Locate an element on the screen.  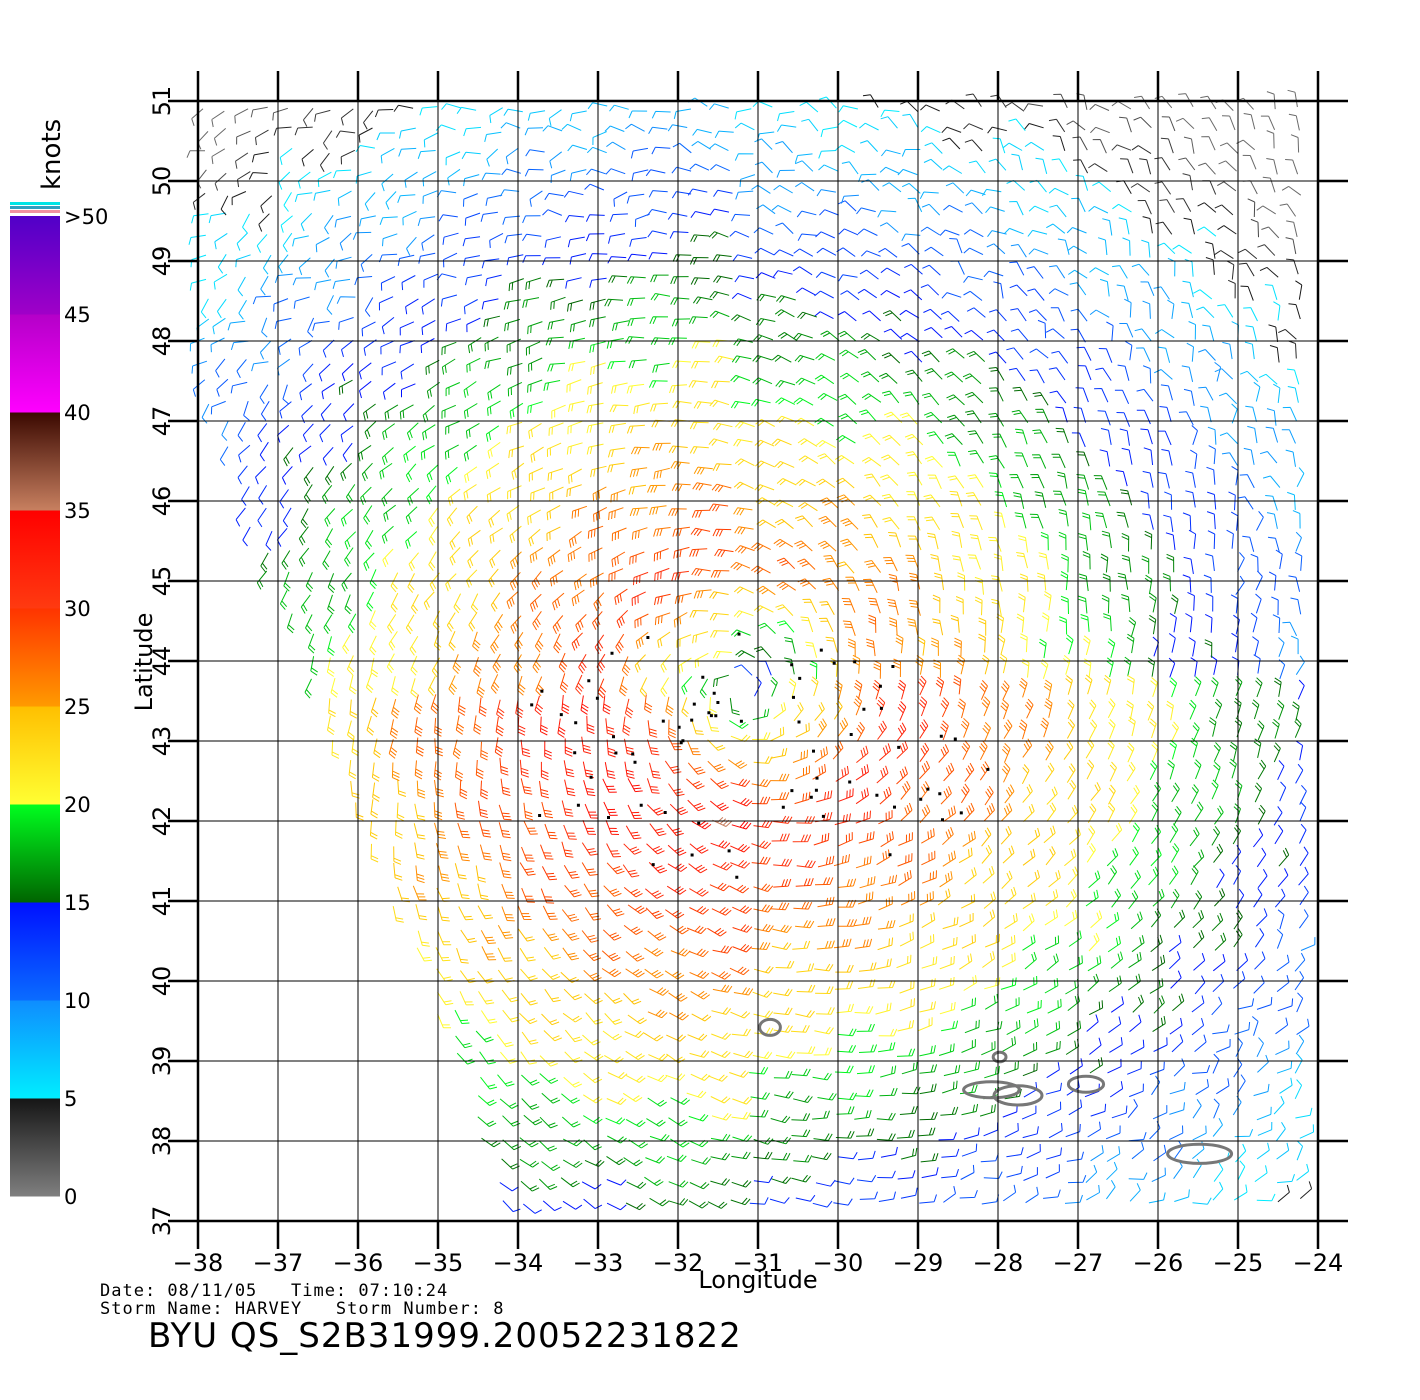
product-identifier: BYU QS_S2B31999.20052231822 is located at coordinates (445, 1336).